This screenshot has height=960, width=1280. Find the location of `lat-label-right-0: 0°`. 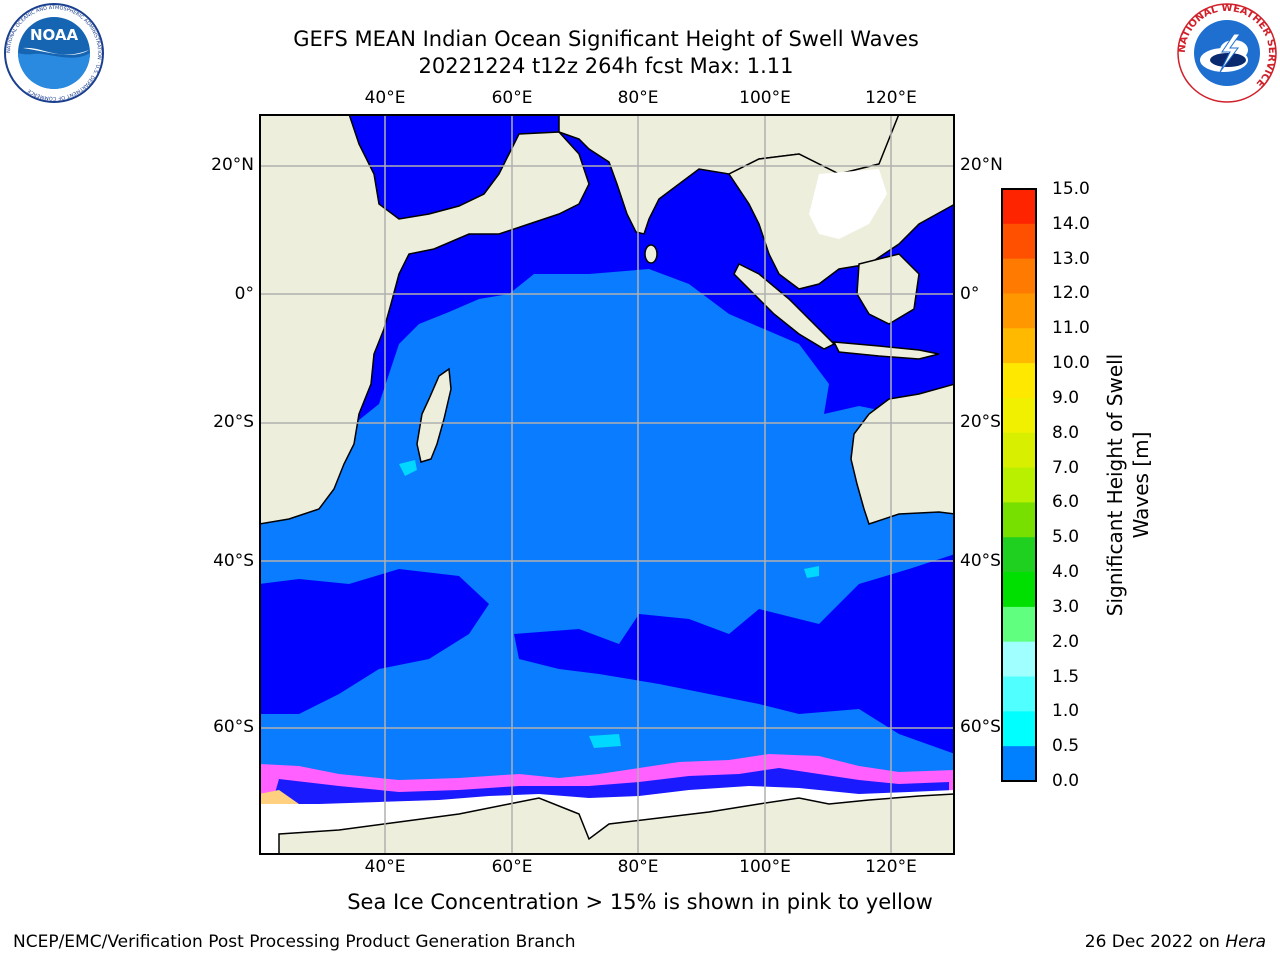

lat-label-right-0: 0° is located at coordinates (970, 294).